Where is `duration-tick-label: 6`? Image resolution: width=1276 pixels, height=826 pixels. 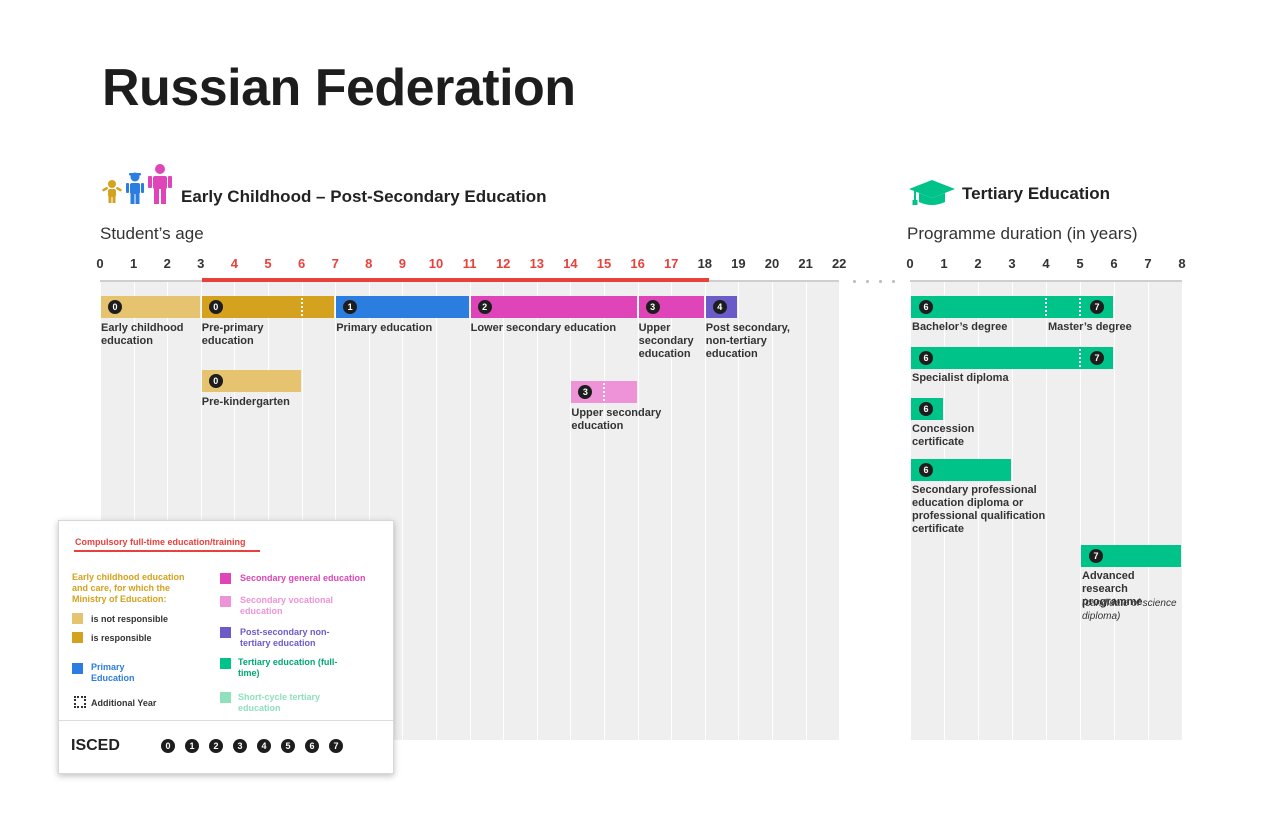 duration-tick-label: 6 is located at coordinates (1114, 263).